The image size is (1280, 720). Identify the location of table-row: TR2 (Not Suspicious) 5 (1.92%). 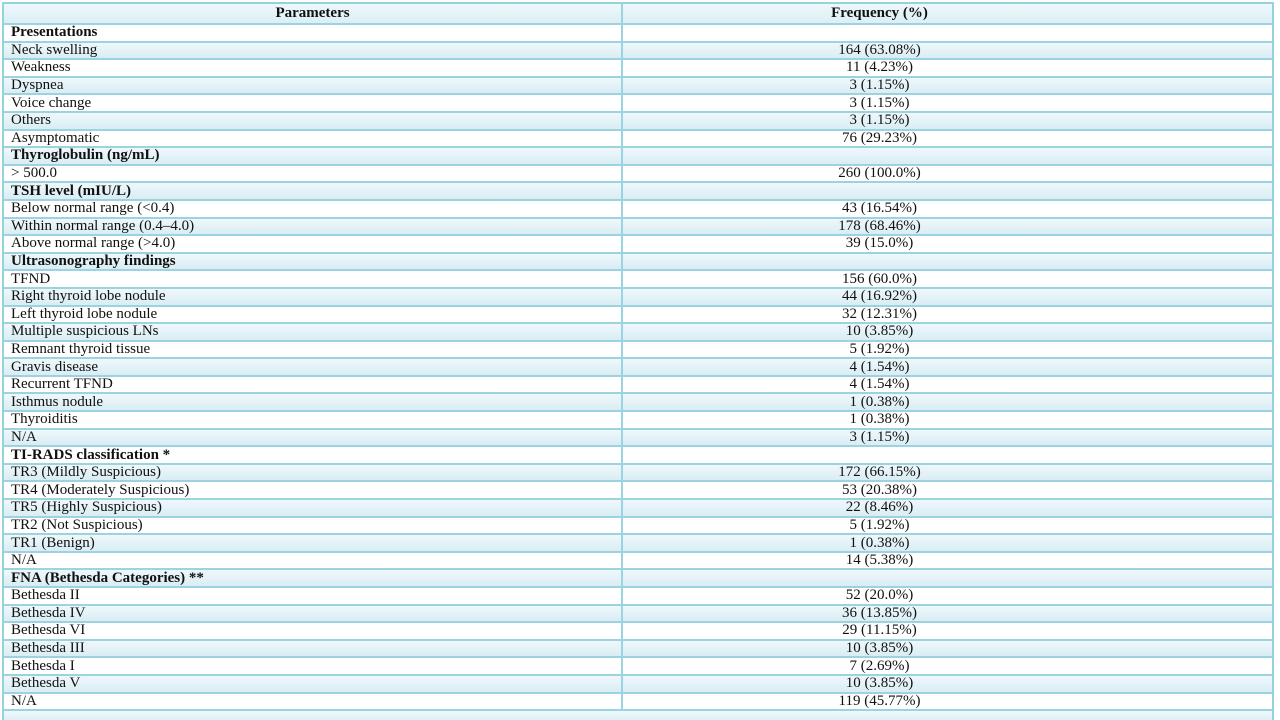
(638, 526).